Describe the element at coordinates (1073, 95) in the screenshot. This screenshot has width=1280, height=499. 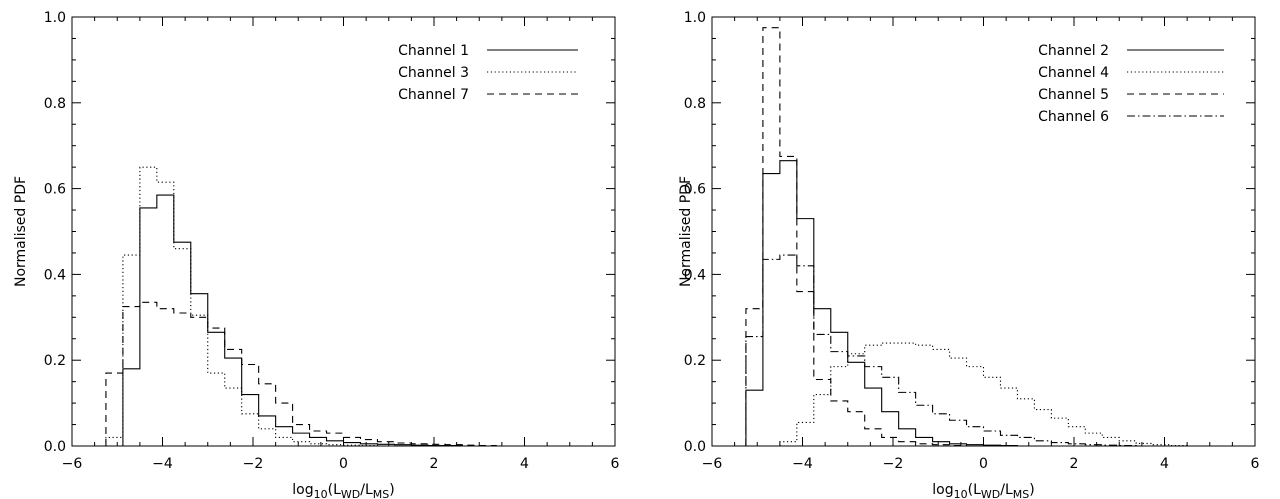
I see `legend-label: Channel 5` at that location.